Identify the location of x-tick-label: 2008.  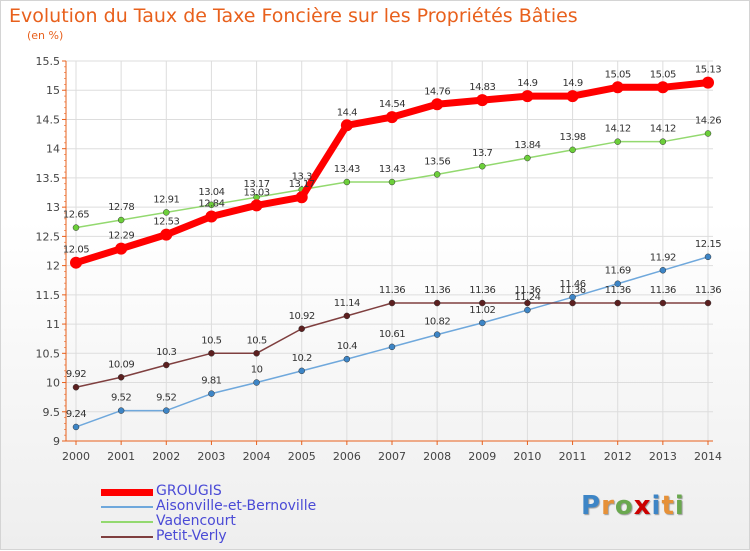
(437, 456).